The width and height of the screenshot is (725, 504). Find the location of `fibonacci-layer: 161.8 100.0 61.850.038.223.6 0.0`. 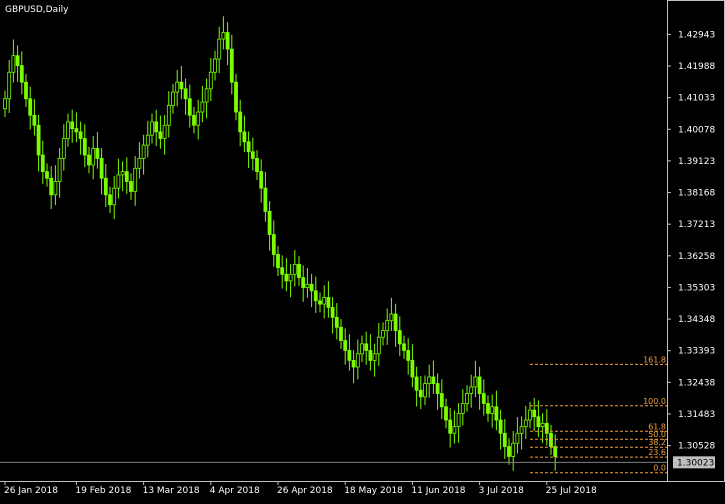

fibonacci-layer: 161.8 100.0 61.850.038.223.6 0.0 is located at coordinates (598, 414).